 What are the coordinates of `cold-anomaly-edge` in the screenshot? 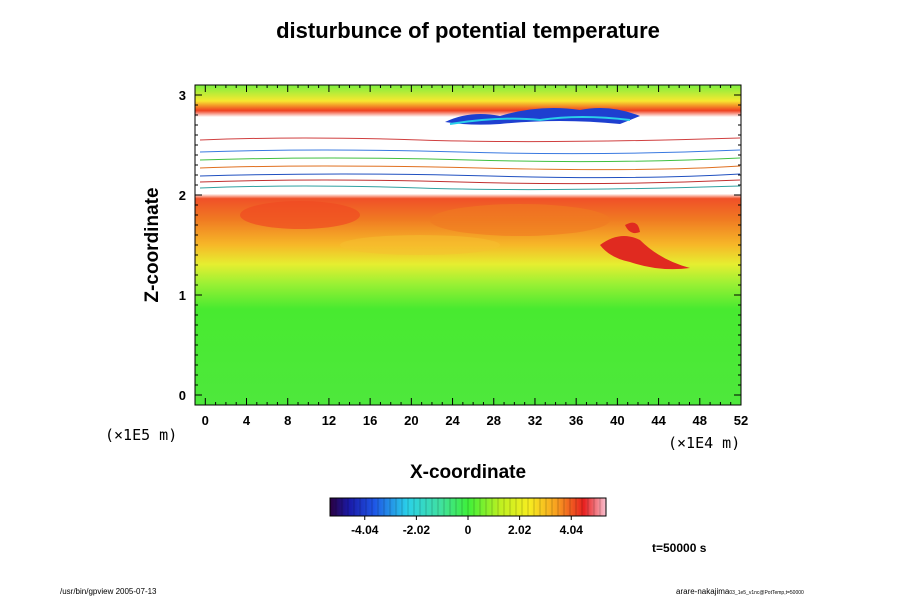 It's located at (540, 120).